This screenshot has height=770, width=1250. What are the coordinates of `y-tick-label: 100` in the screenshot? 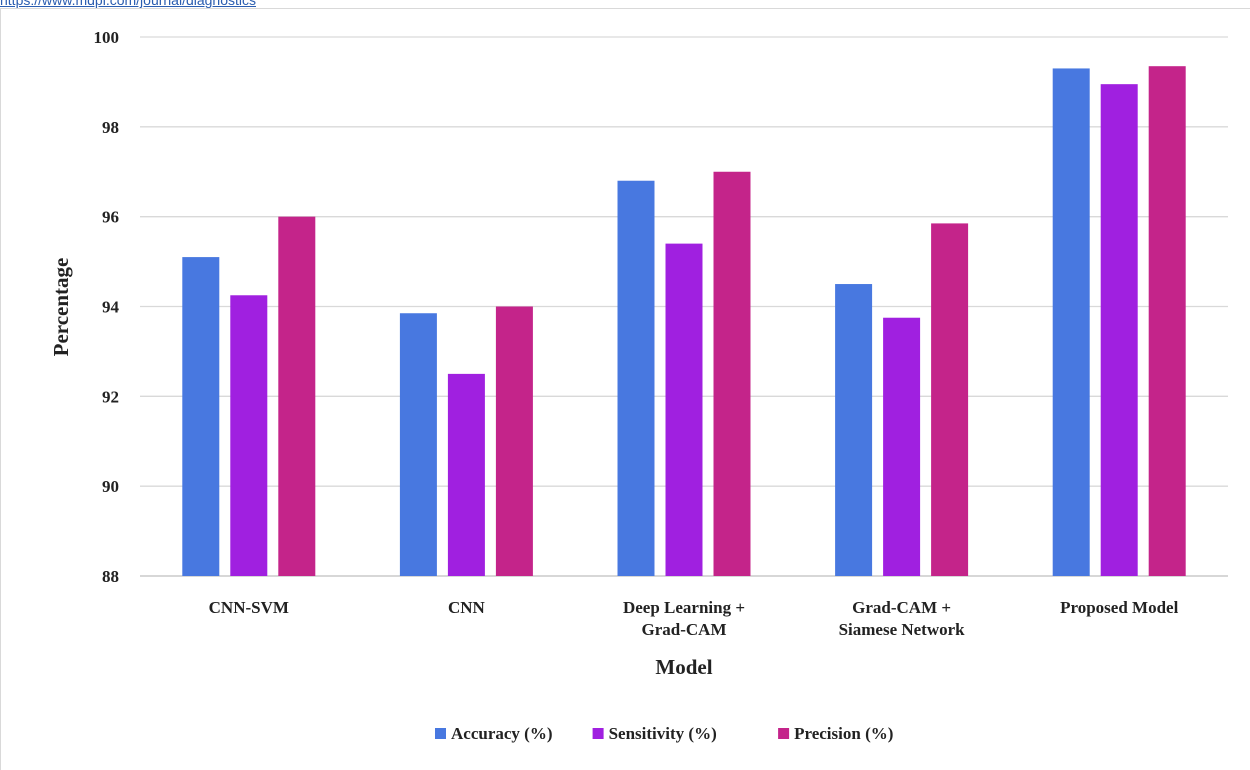 It's located at (107, 37).